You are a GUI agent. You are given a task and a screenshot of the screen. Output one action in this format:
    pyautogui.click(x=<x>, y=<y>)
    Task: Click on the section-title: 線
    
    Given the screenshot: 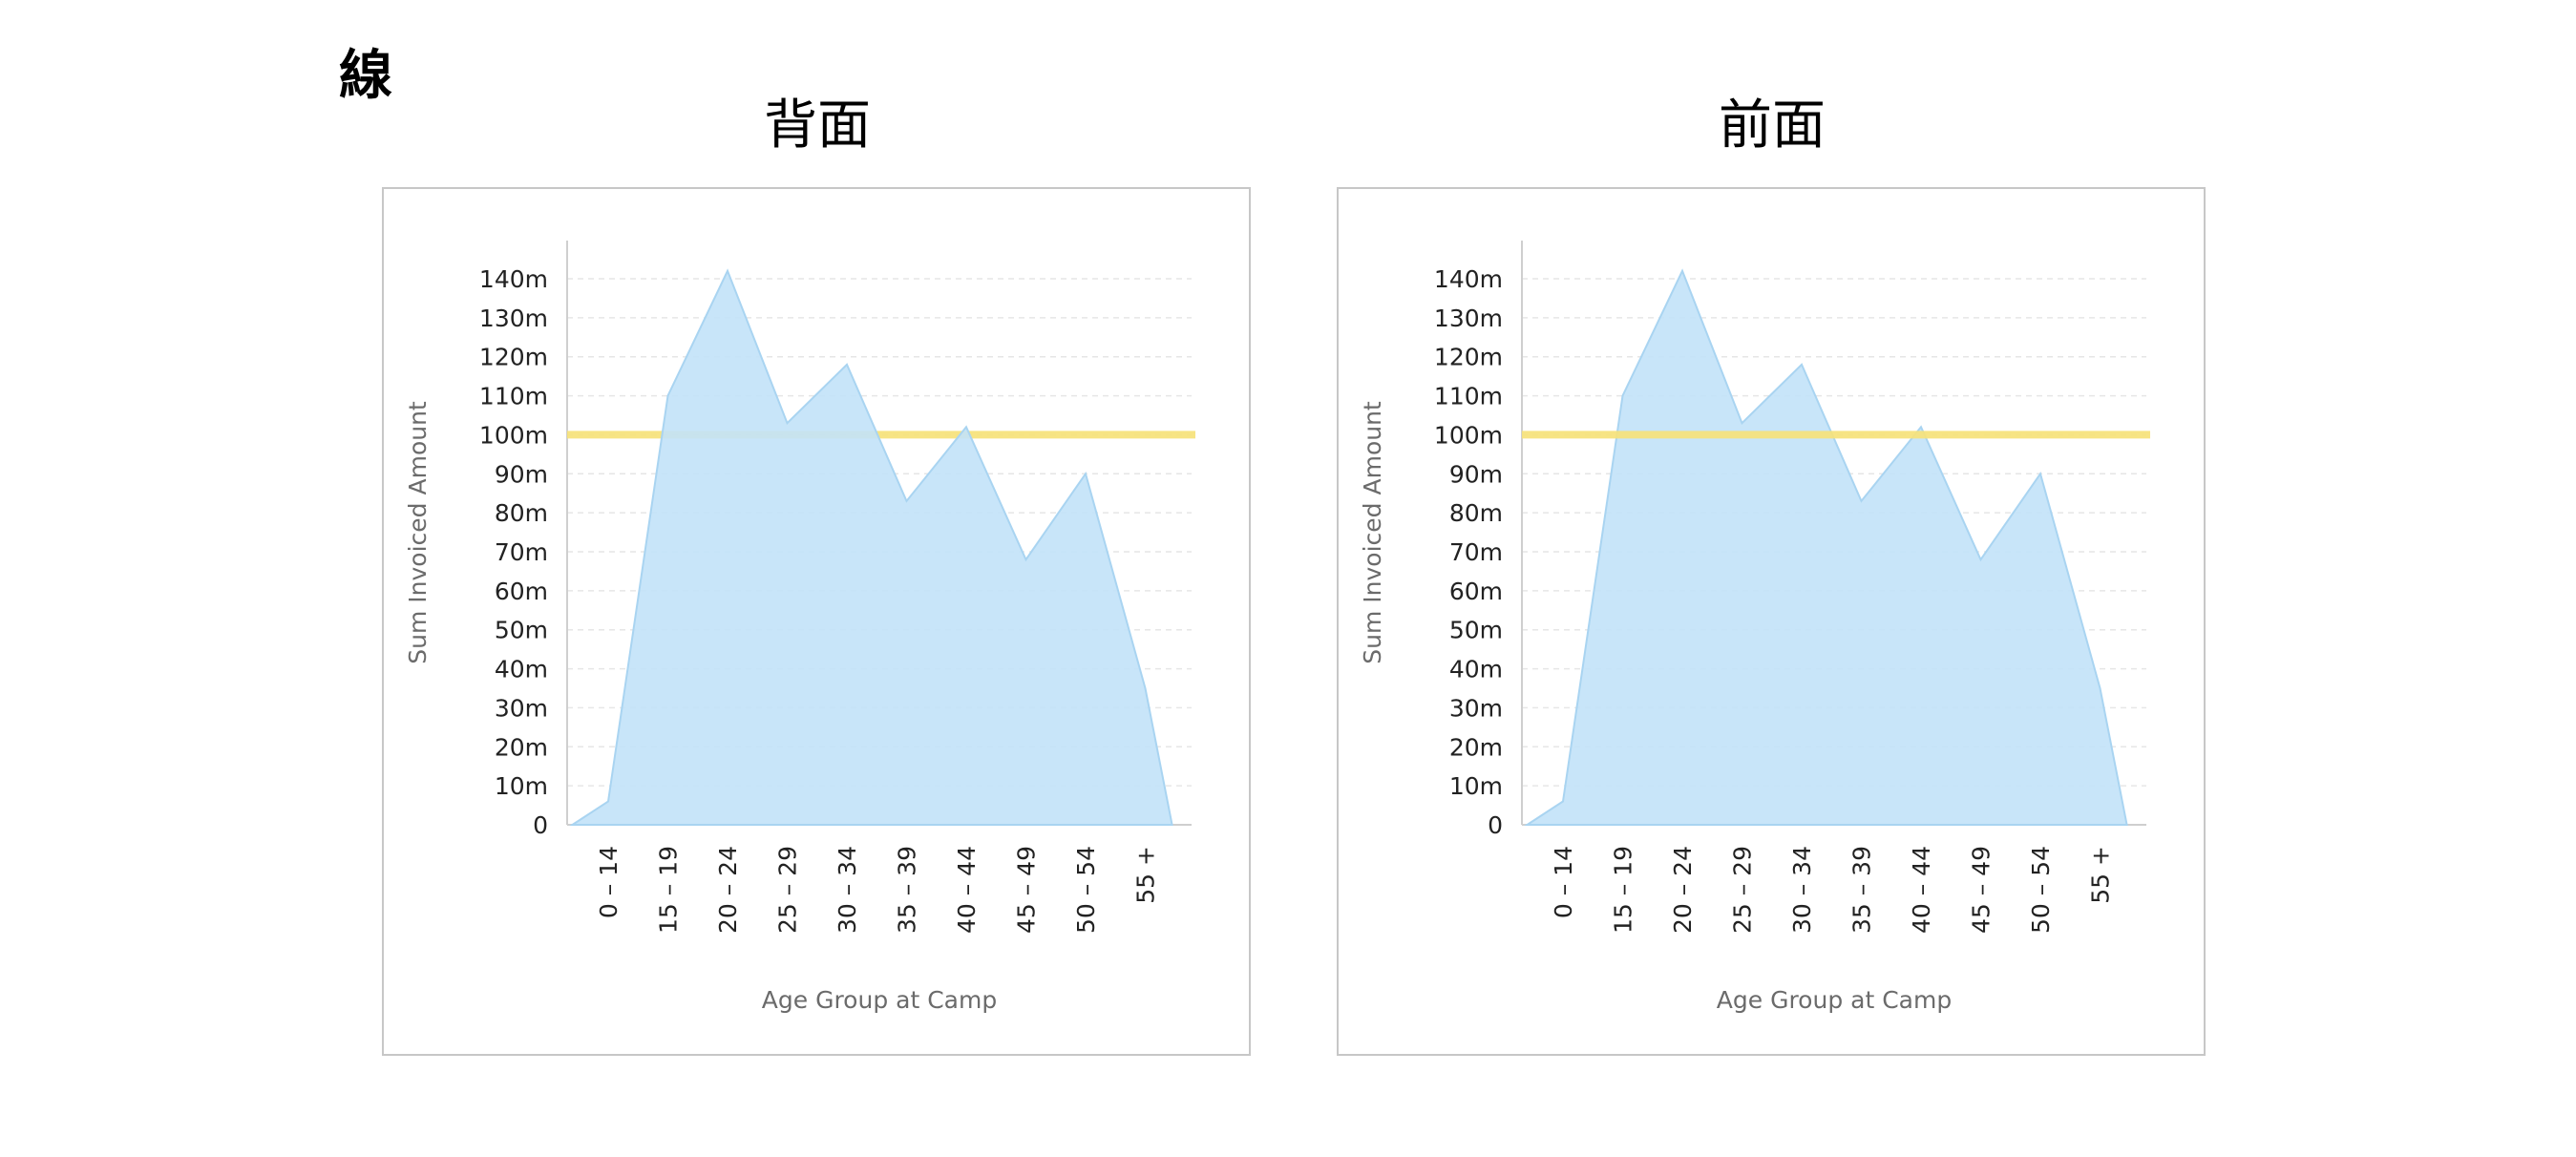 What is the action you would take?
    pyautogui.click(x=365, y=76)
    